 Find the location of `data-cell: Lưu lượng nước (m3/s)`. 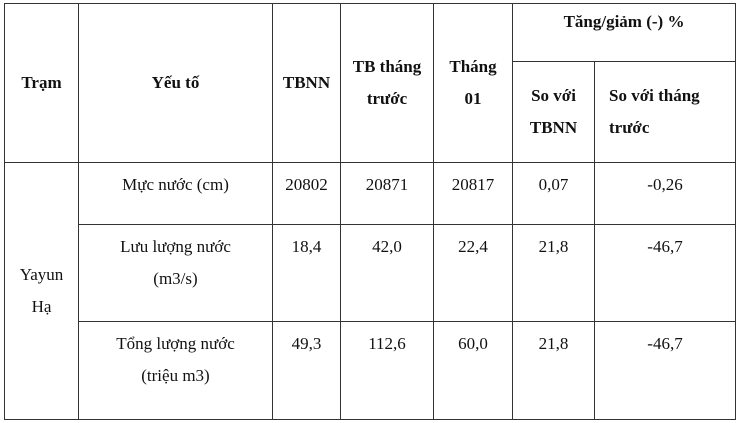

data-cell: Lưu lượng nước (m3/s) is located at coordinates (175, 273).